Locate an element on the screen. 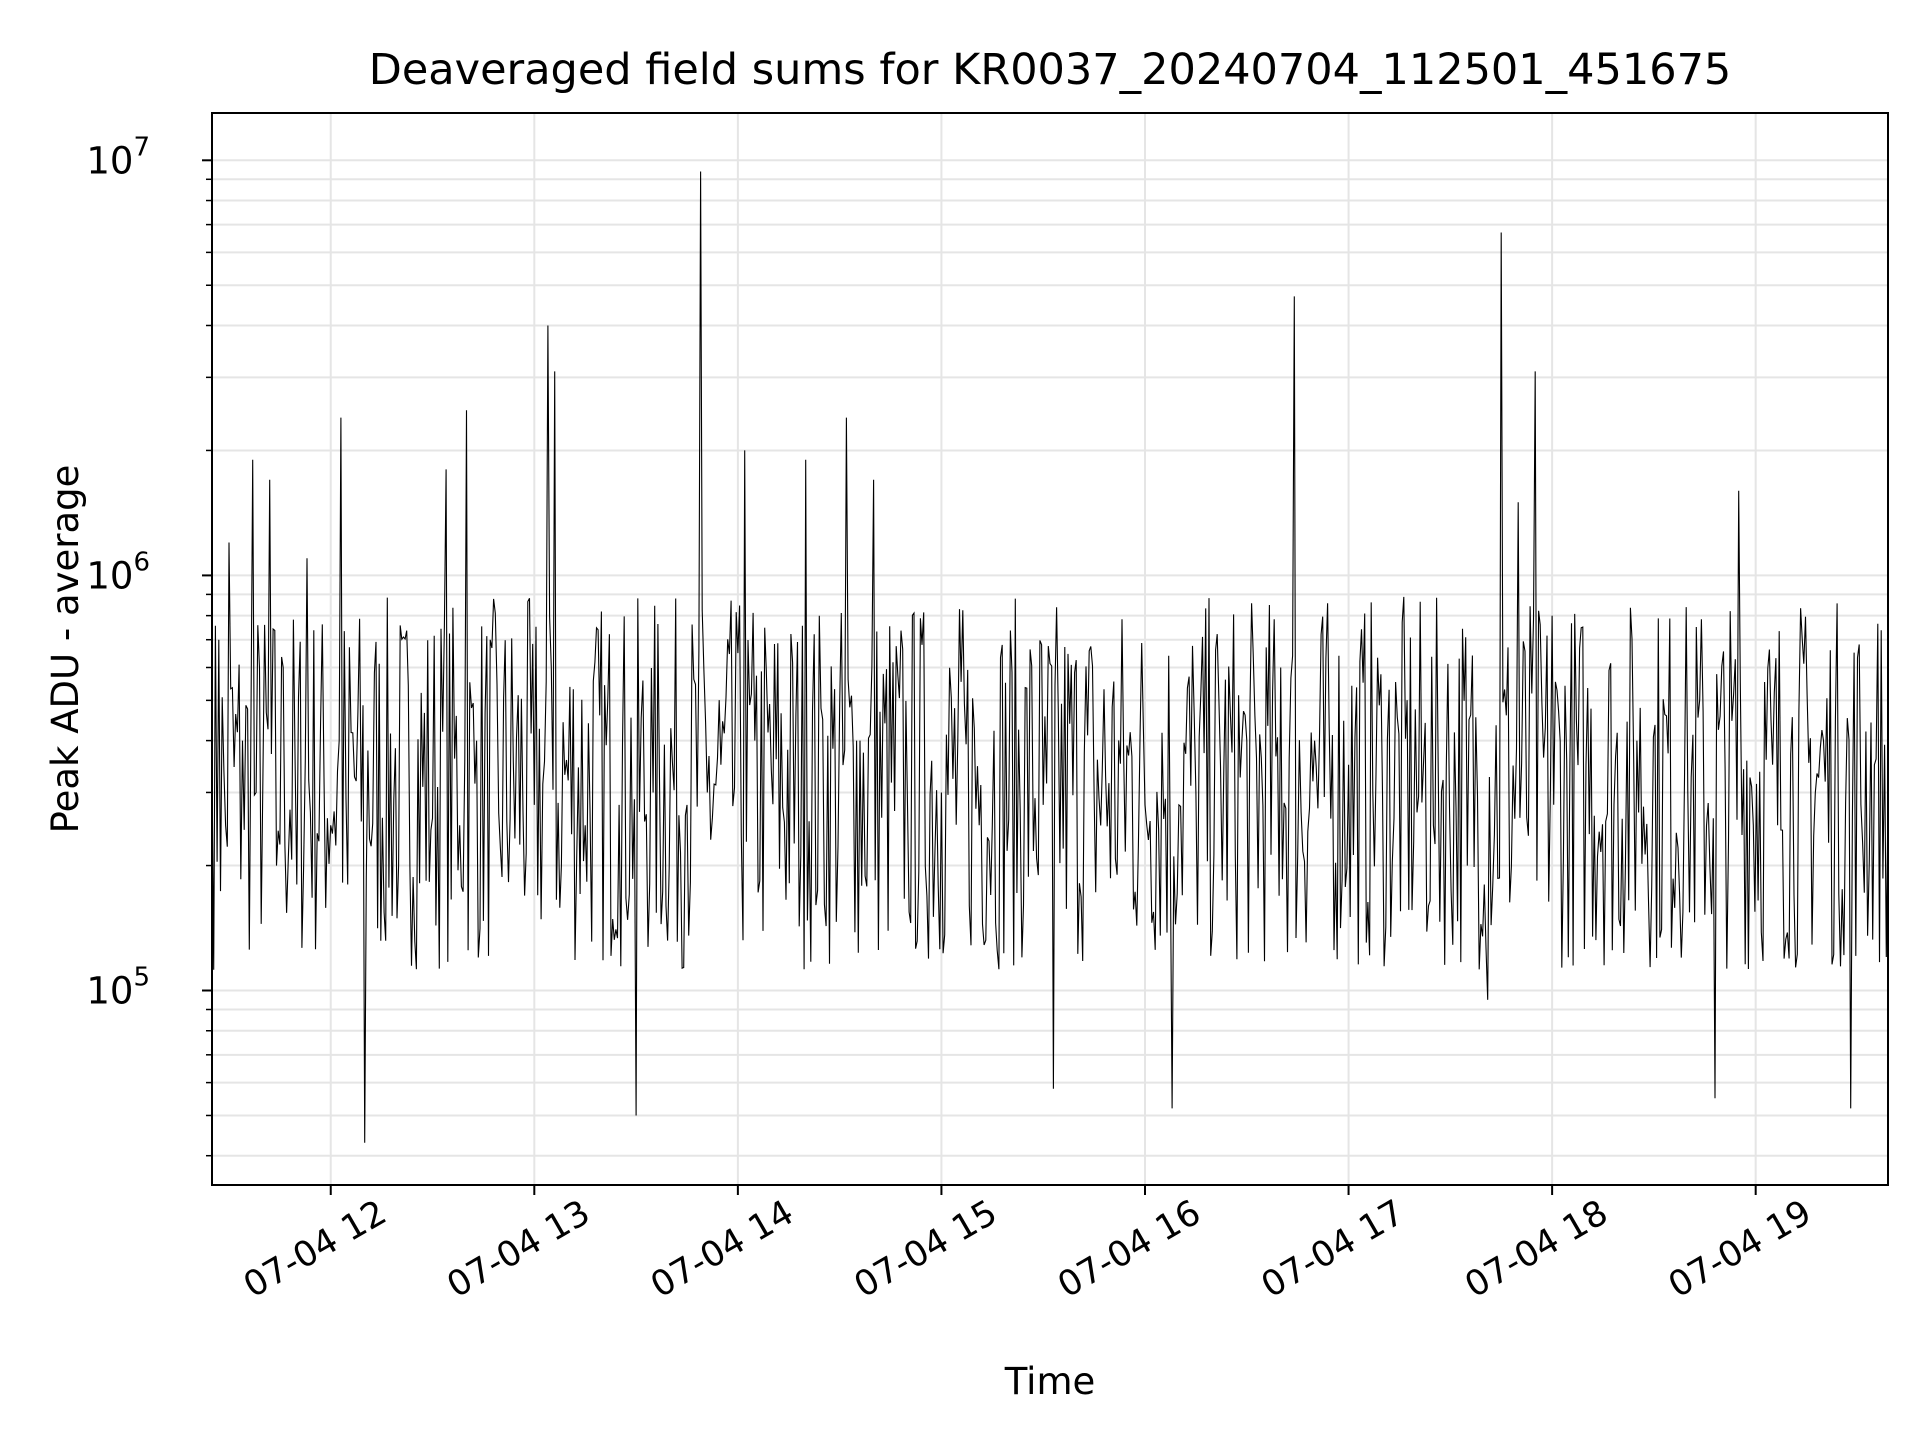  y-tick-label: 10⁷ is located at coordinates (118, 157).